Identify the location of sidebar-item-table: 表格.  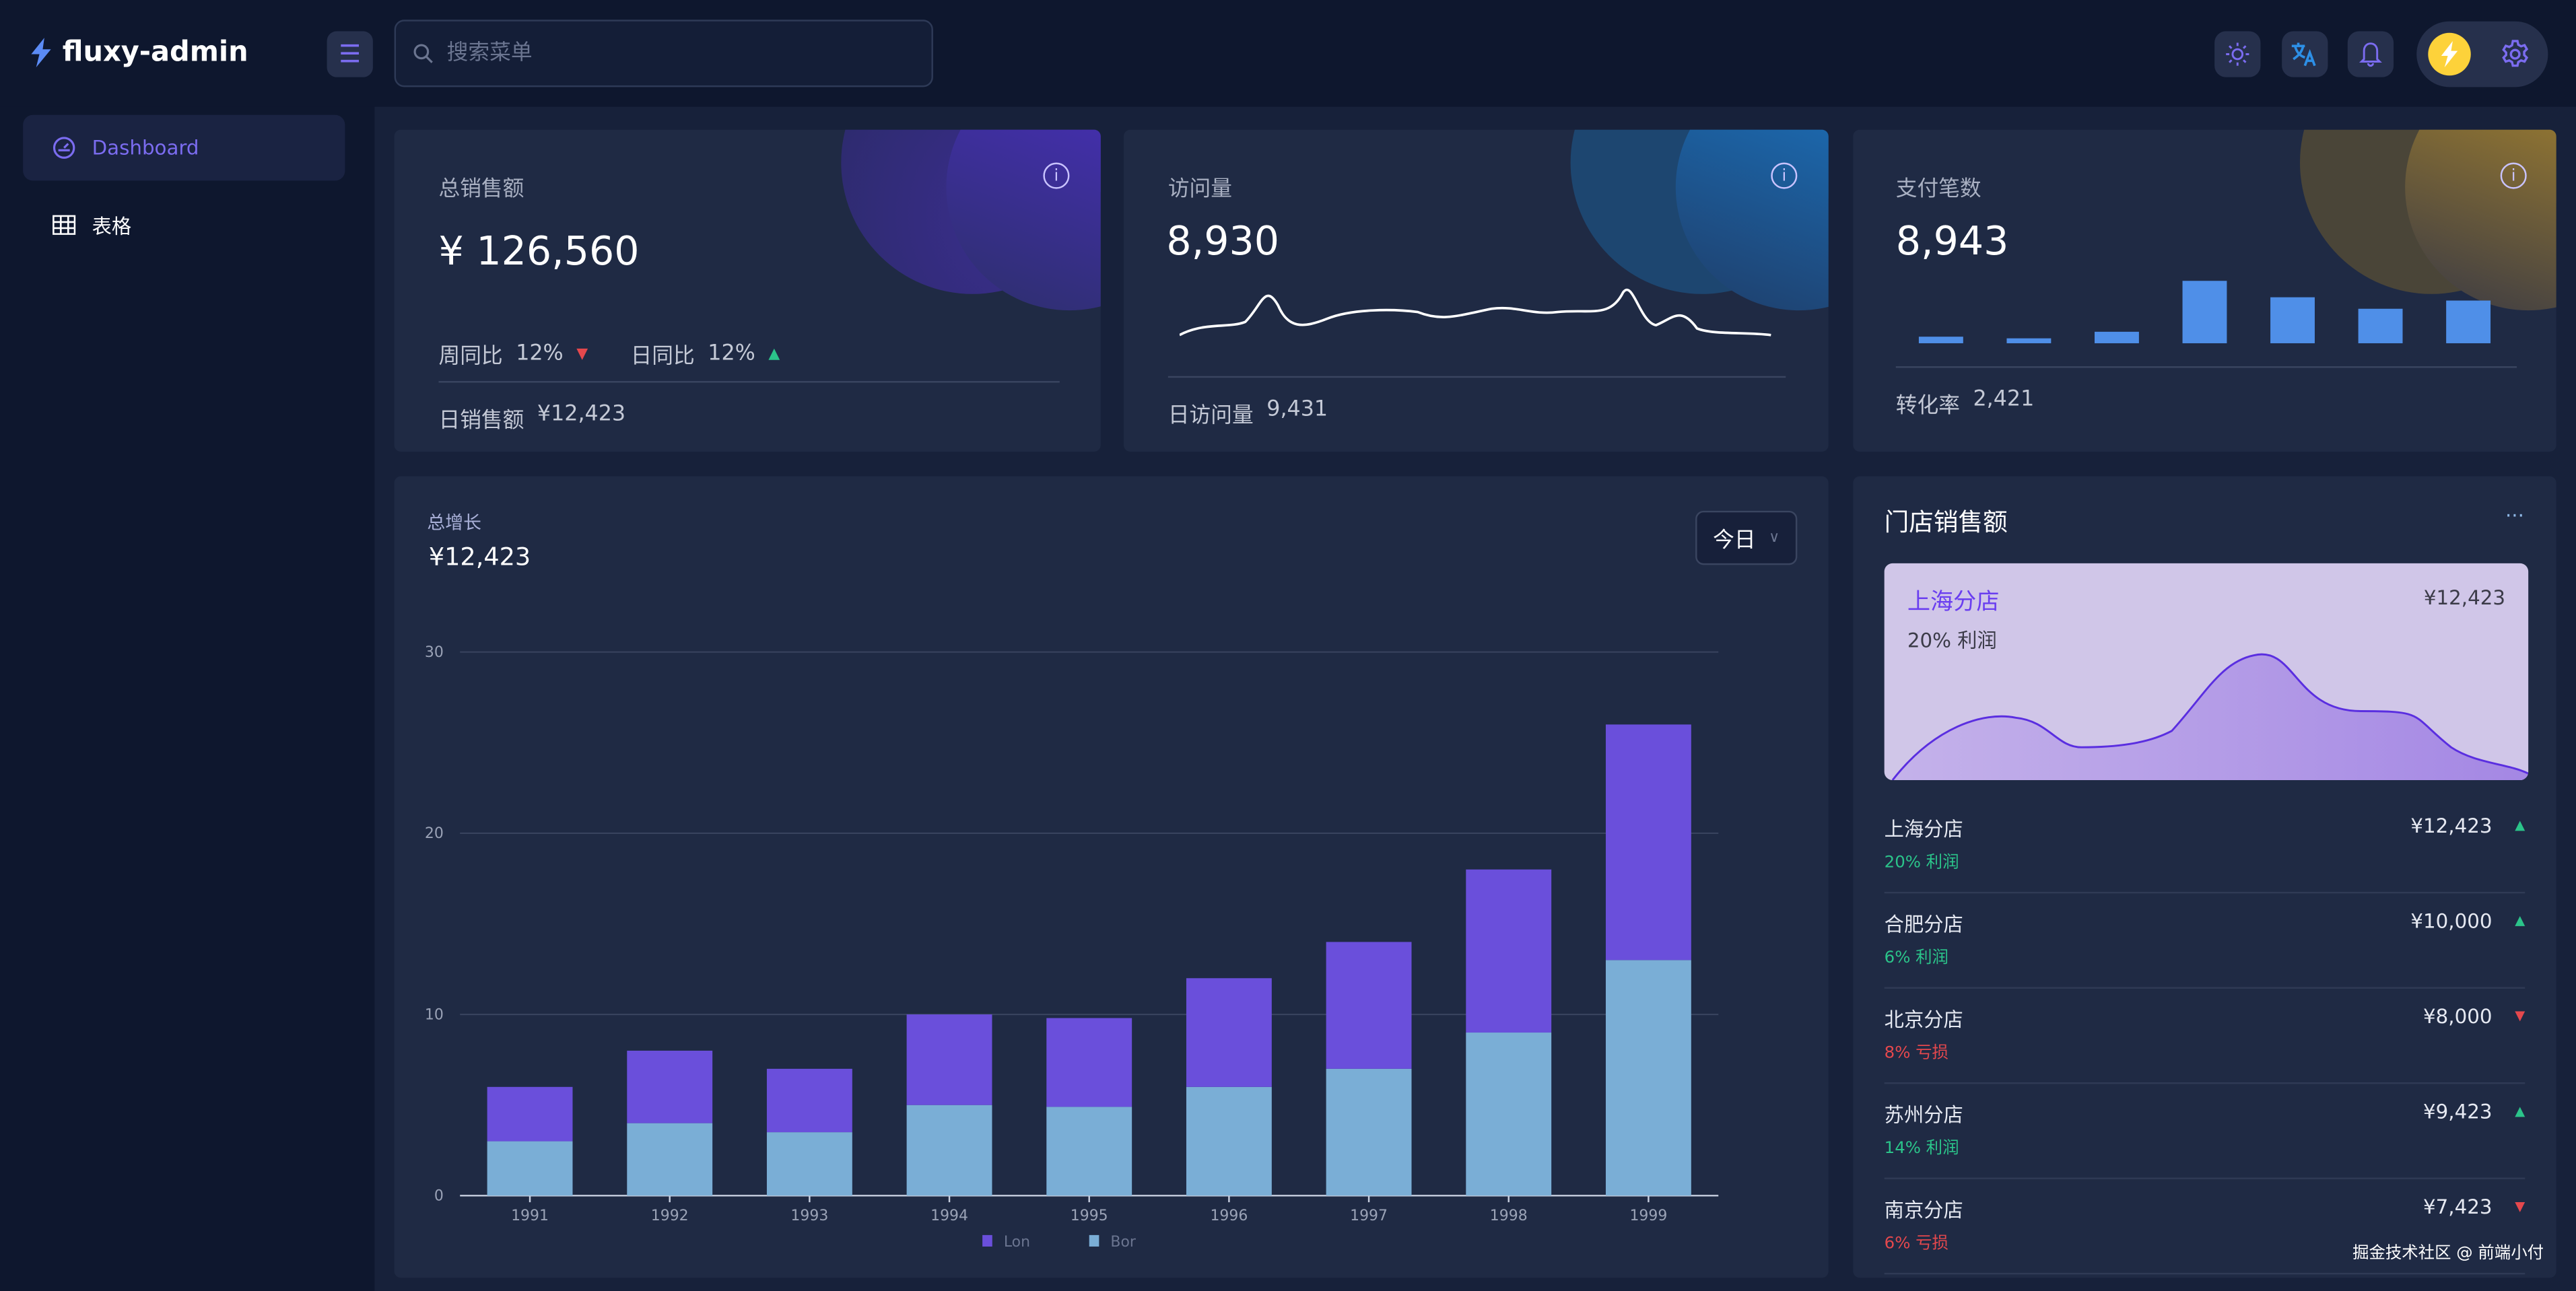
(184, 225).